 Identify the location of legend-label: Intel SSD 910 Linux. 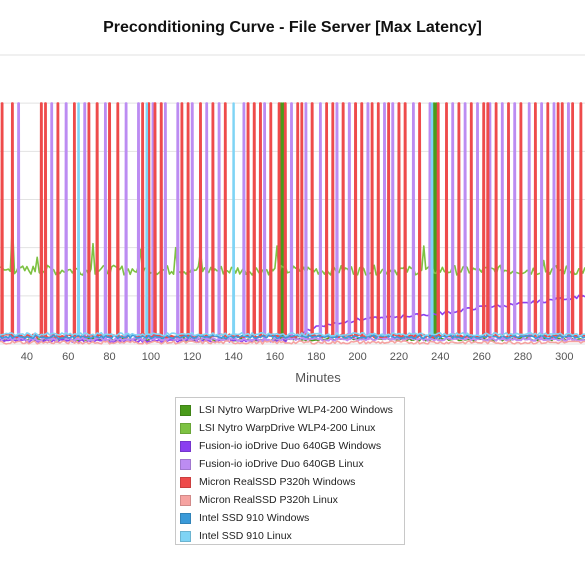
(245, 536).